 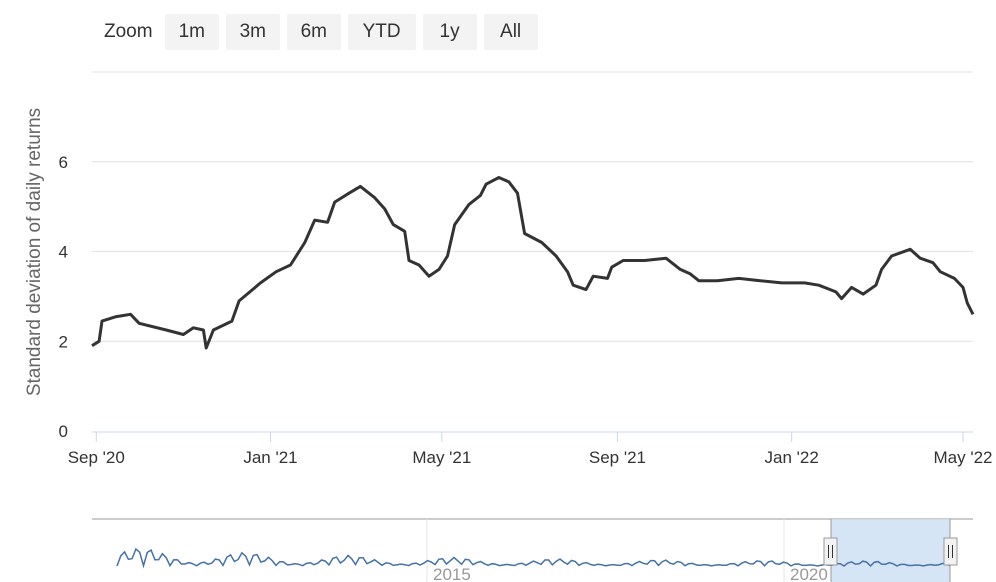 What do you see at coordinates (452, 573) in the screenshot?
I see `navigator-label-2015: 2015` at bounding box center [452, 573].